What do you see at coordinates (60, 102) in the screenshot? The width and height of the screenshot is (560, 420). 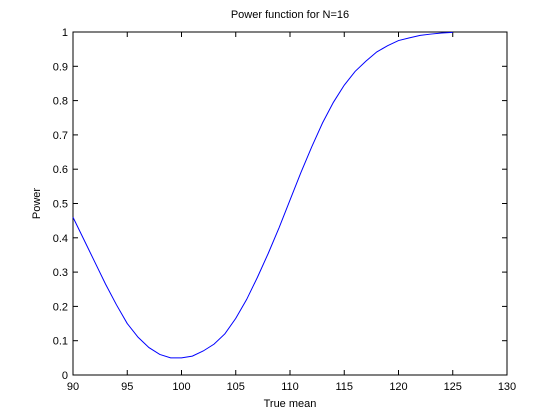 I see `y-tick-label: 0.8` at bounding box center [60, 102].